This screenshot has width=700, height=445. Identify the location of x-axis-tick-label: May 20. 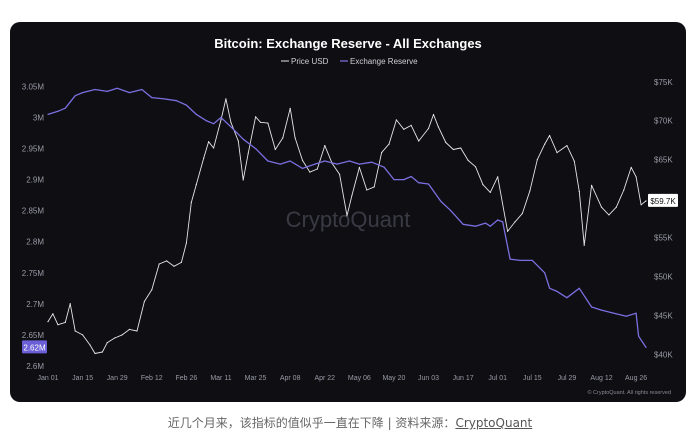
(393, 378).